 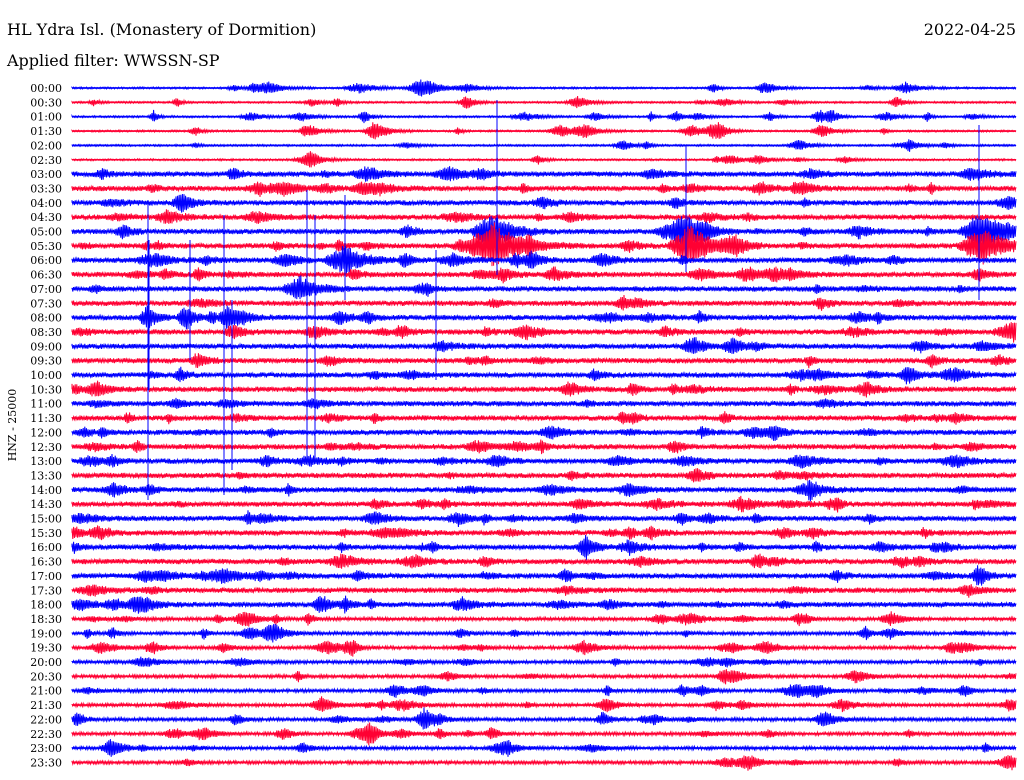 What do you see at coordinates (46, 519) in the screenshot?
I see `time-tick-label: 15:00` at bounding box center [46, 519].